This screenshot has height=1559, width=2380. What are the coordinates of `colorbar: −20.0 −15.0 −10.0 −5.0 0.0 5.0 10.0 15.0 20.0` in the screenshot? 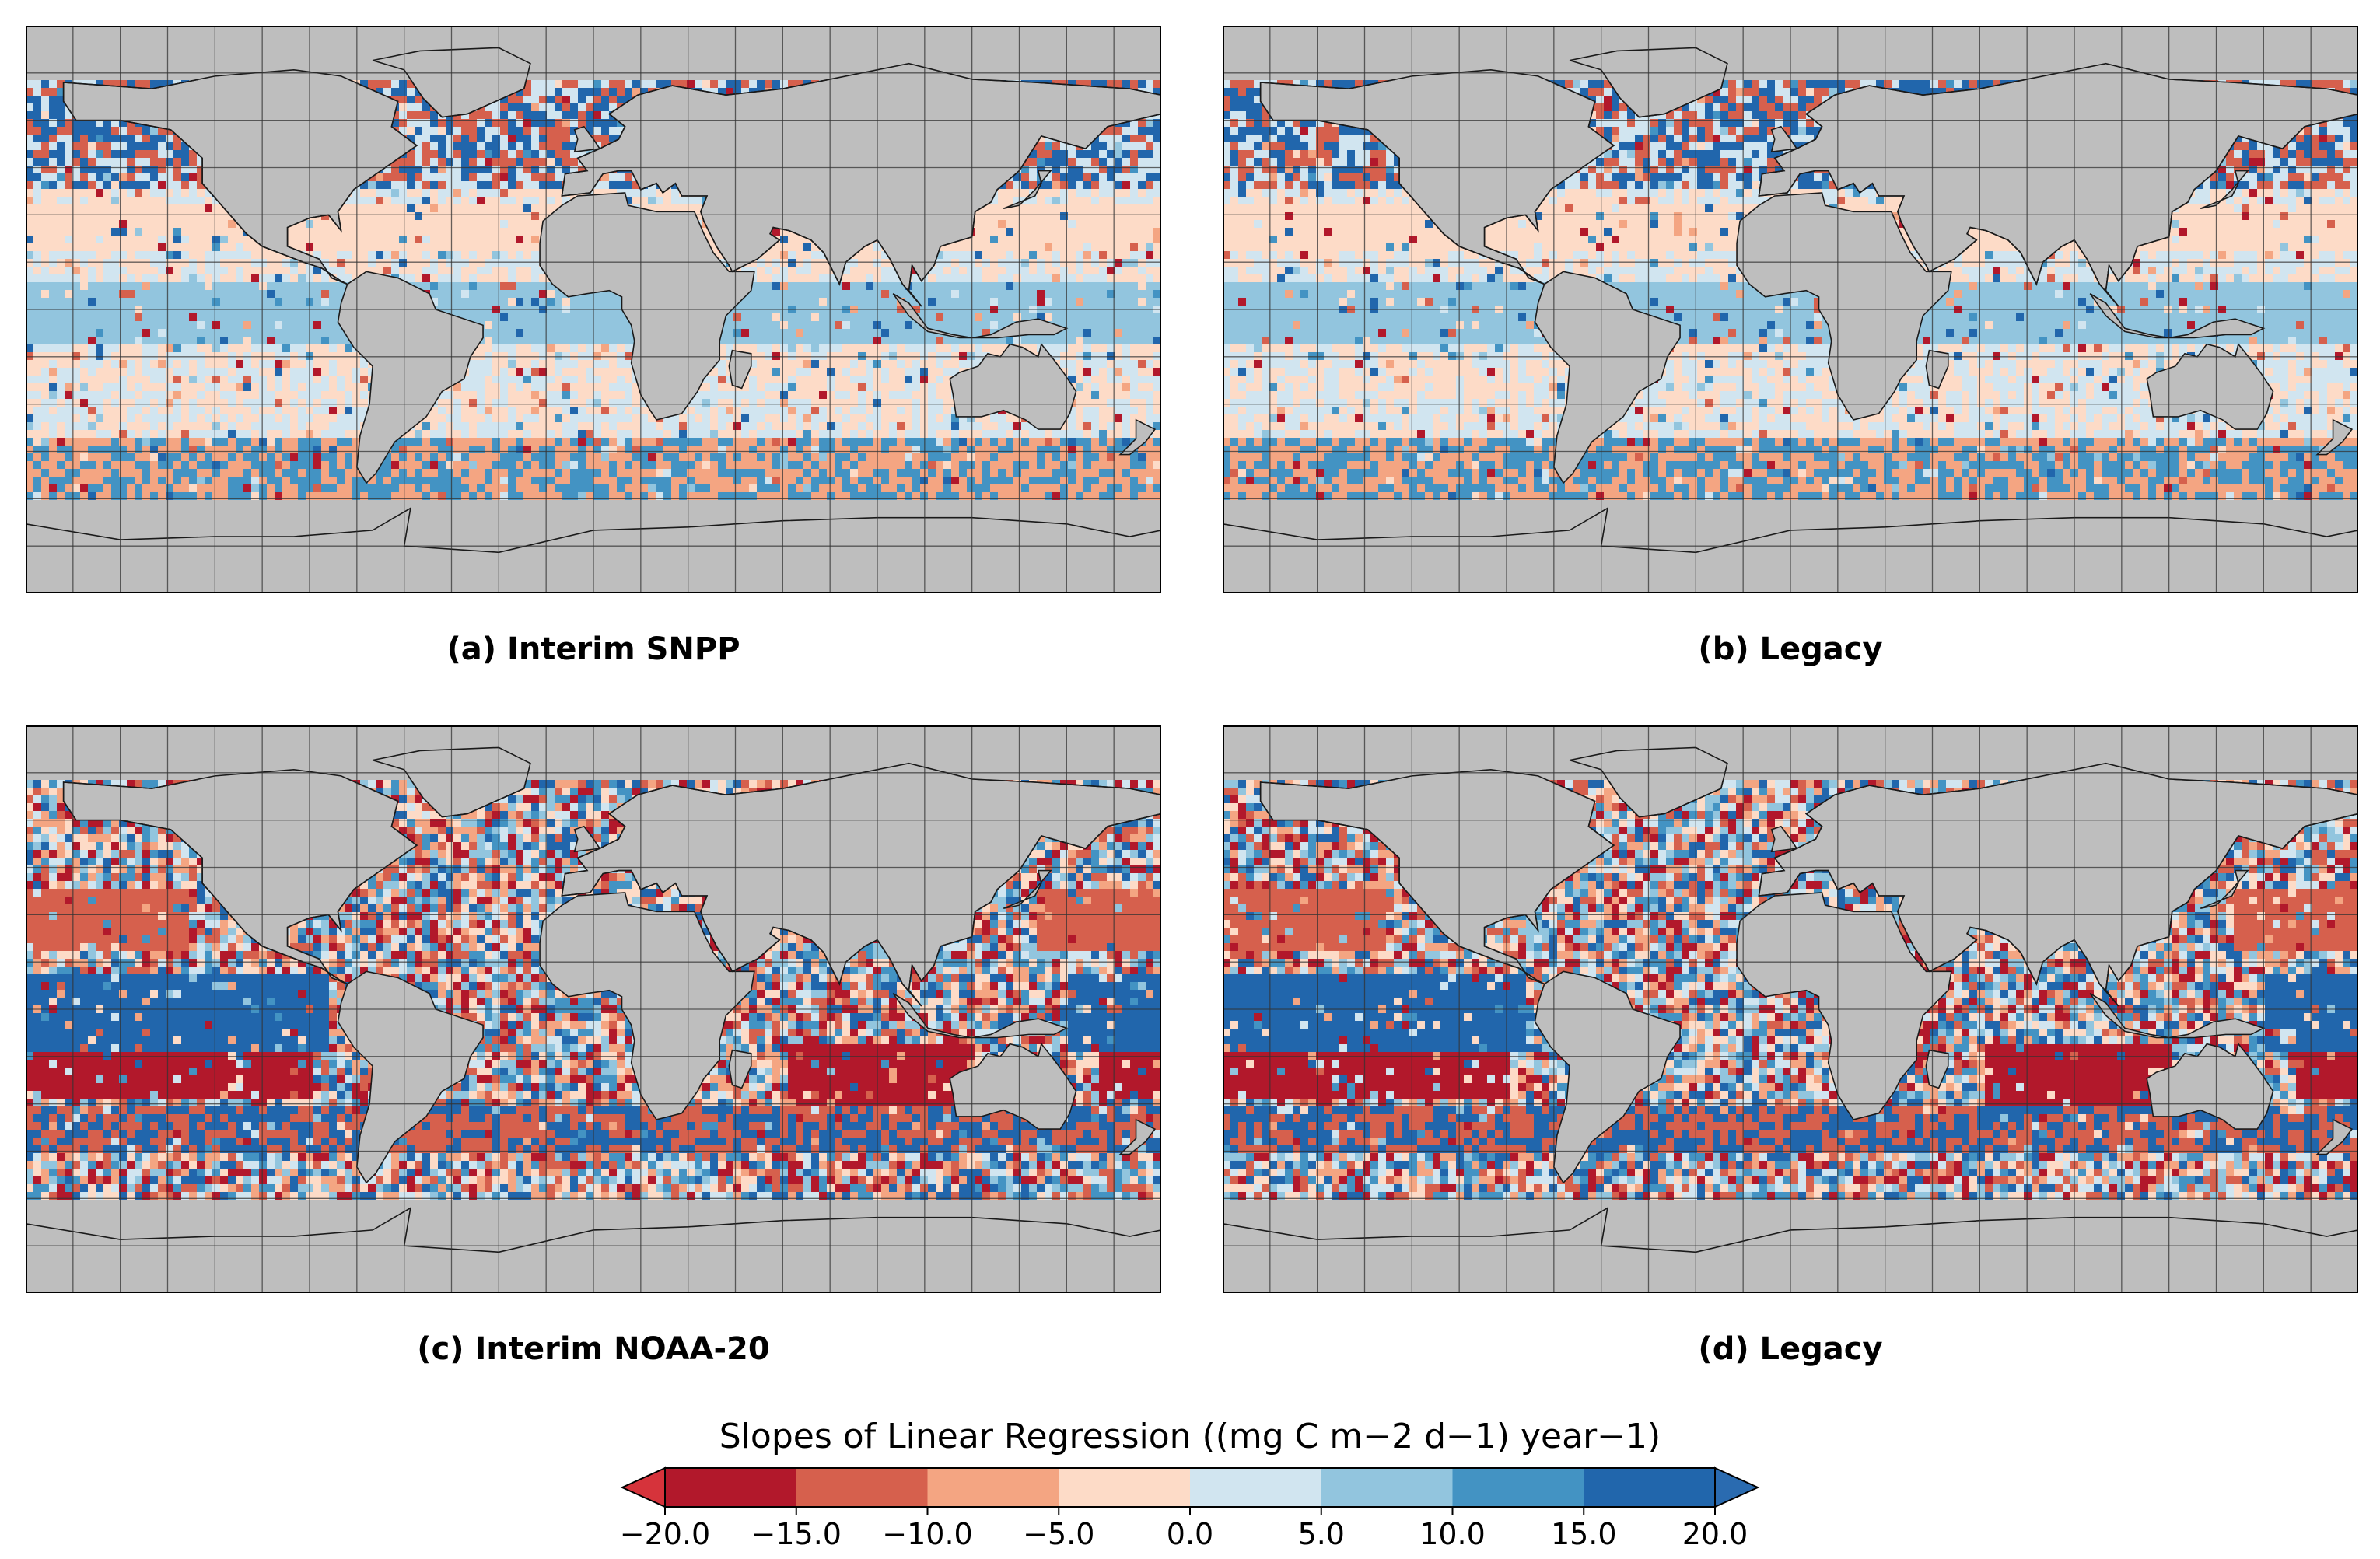 It's located at (1190, 1506).